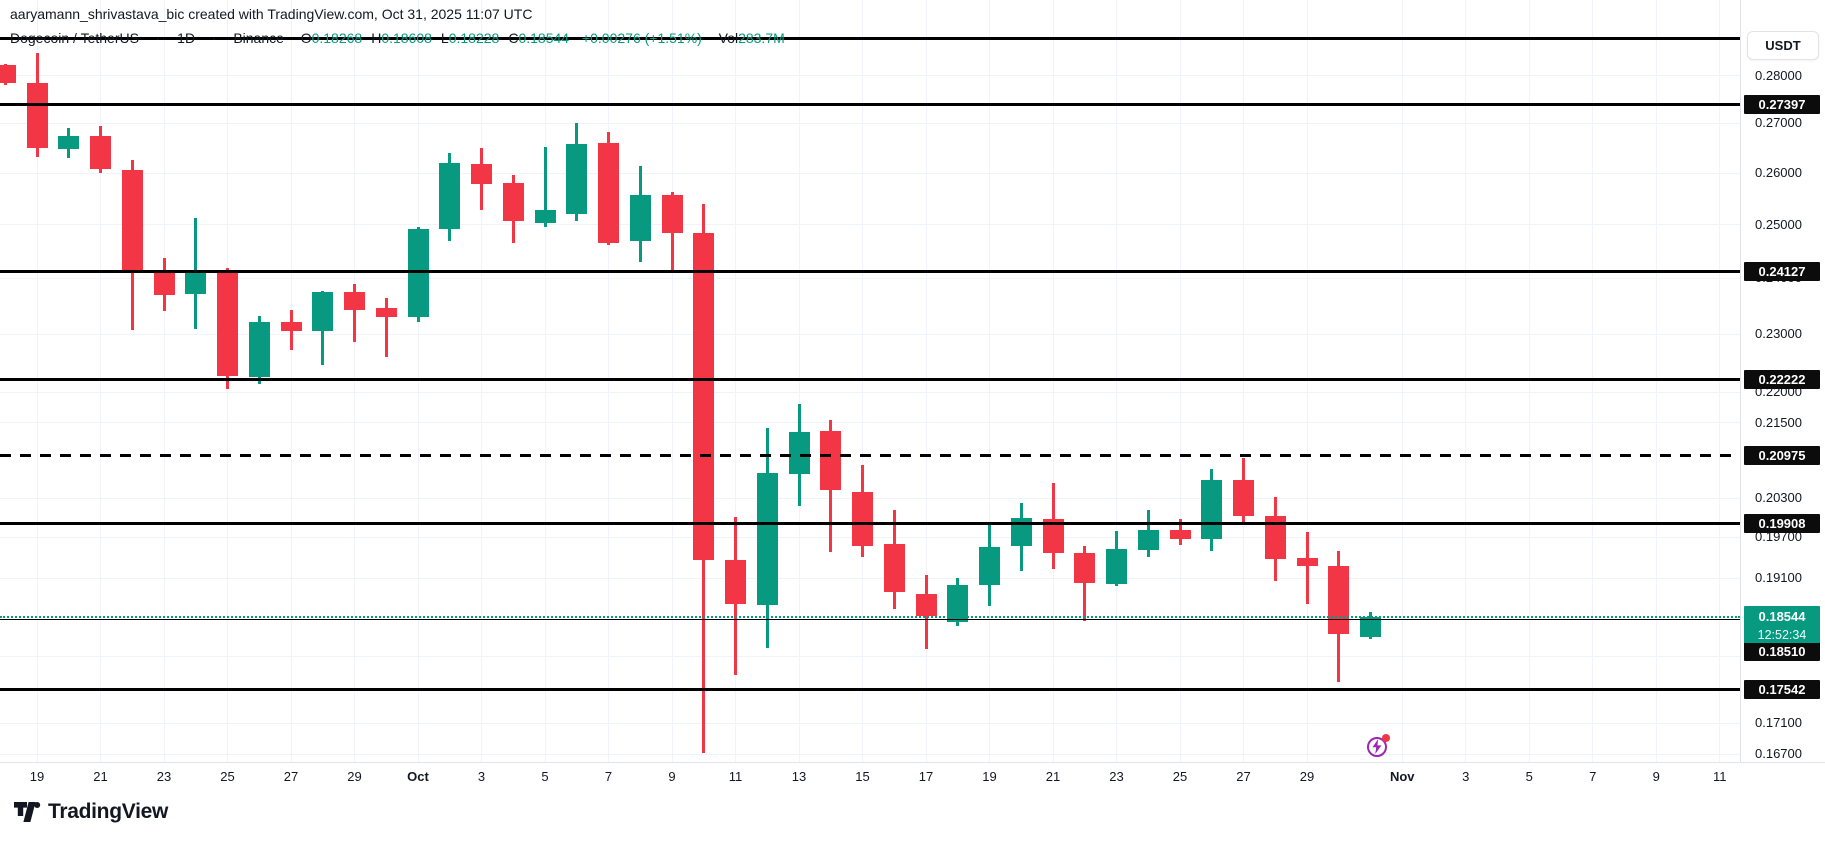 Image resolution: width=1825 pixels, height=849 pixels. I want to click on price-line-badge: 0.24127, so click(1782, 271).